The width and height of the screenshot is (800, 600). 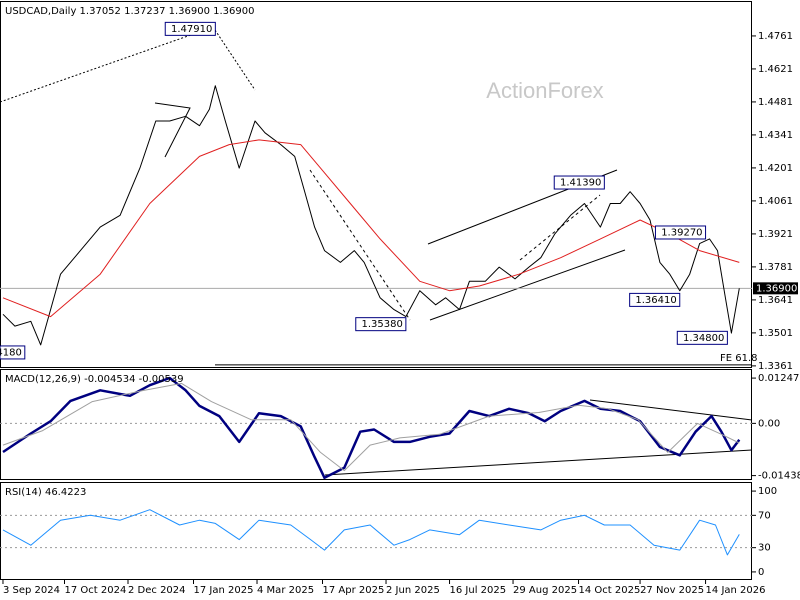 I want to click on price-label: 1.36410, so click(x=655, y=300).